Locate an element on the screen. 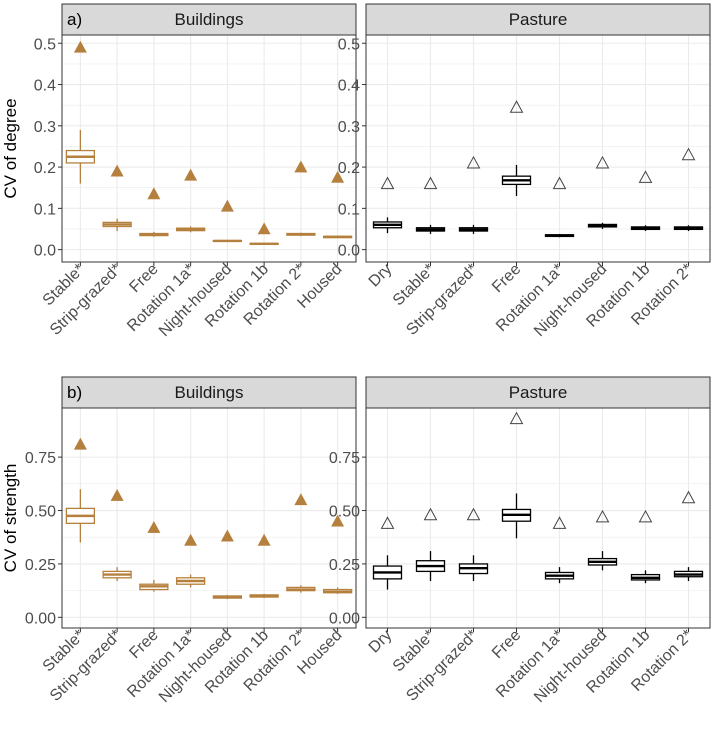 The image size is (717, 735). panel-tag: a) is located at coordinates (74, 19).